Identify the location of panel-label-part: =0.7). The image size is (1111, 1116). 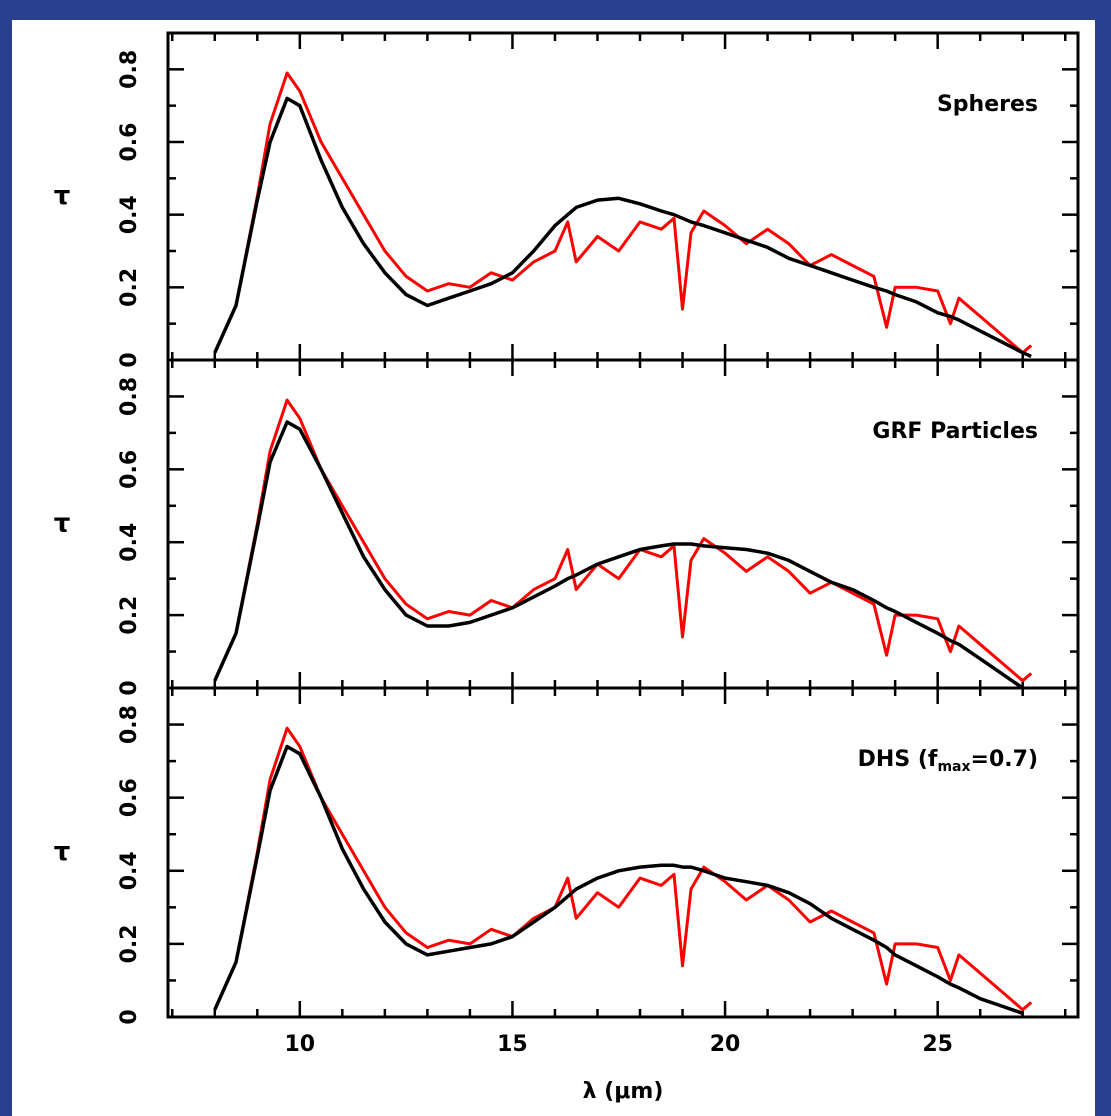
(1004, 759).